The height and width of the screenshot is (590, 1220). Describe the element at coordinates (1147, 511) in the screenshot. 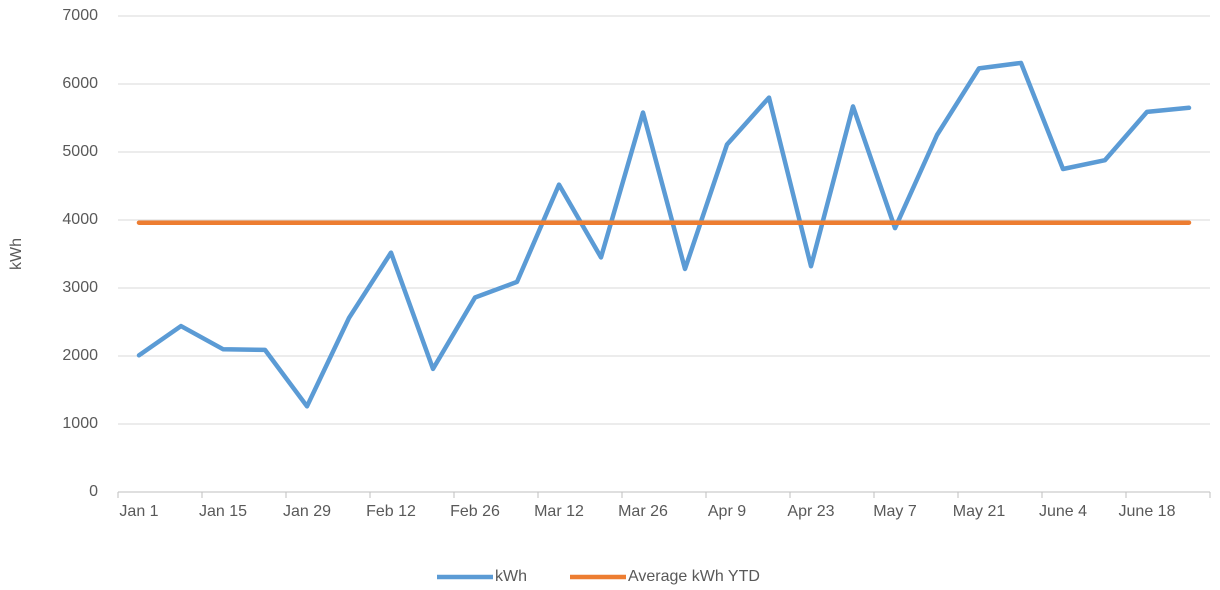

I see `x-tick-label: June 18` at that location.